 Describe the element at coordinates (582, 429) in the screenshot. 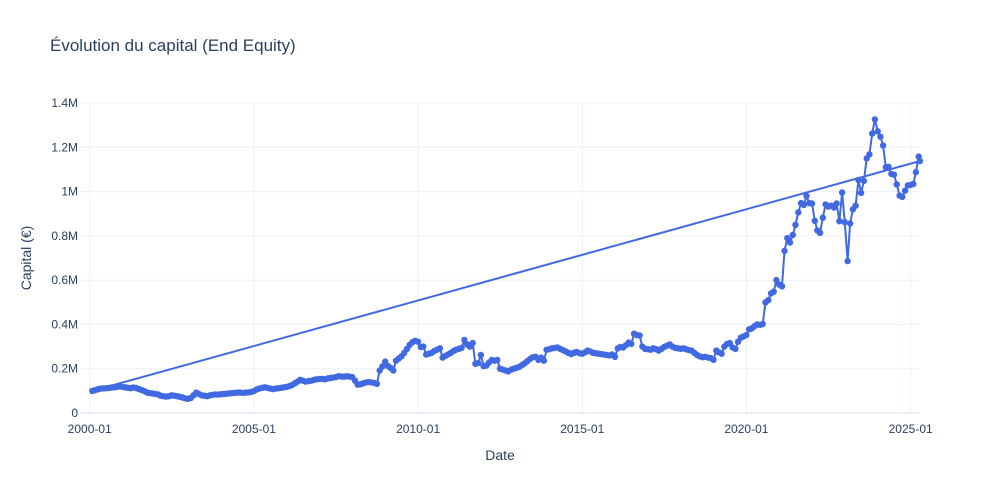

I see `x-tick-label: 2015-01` at that location.